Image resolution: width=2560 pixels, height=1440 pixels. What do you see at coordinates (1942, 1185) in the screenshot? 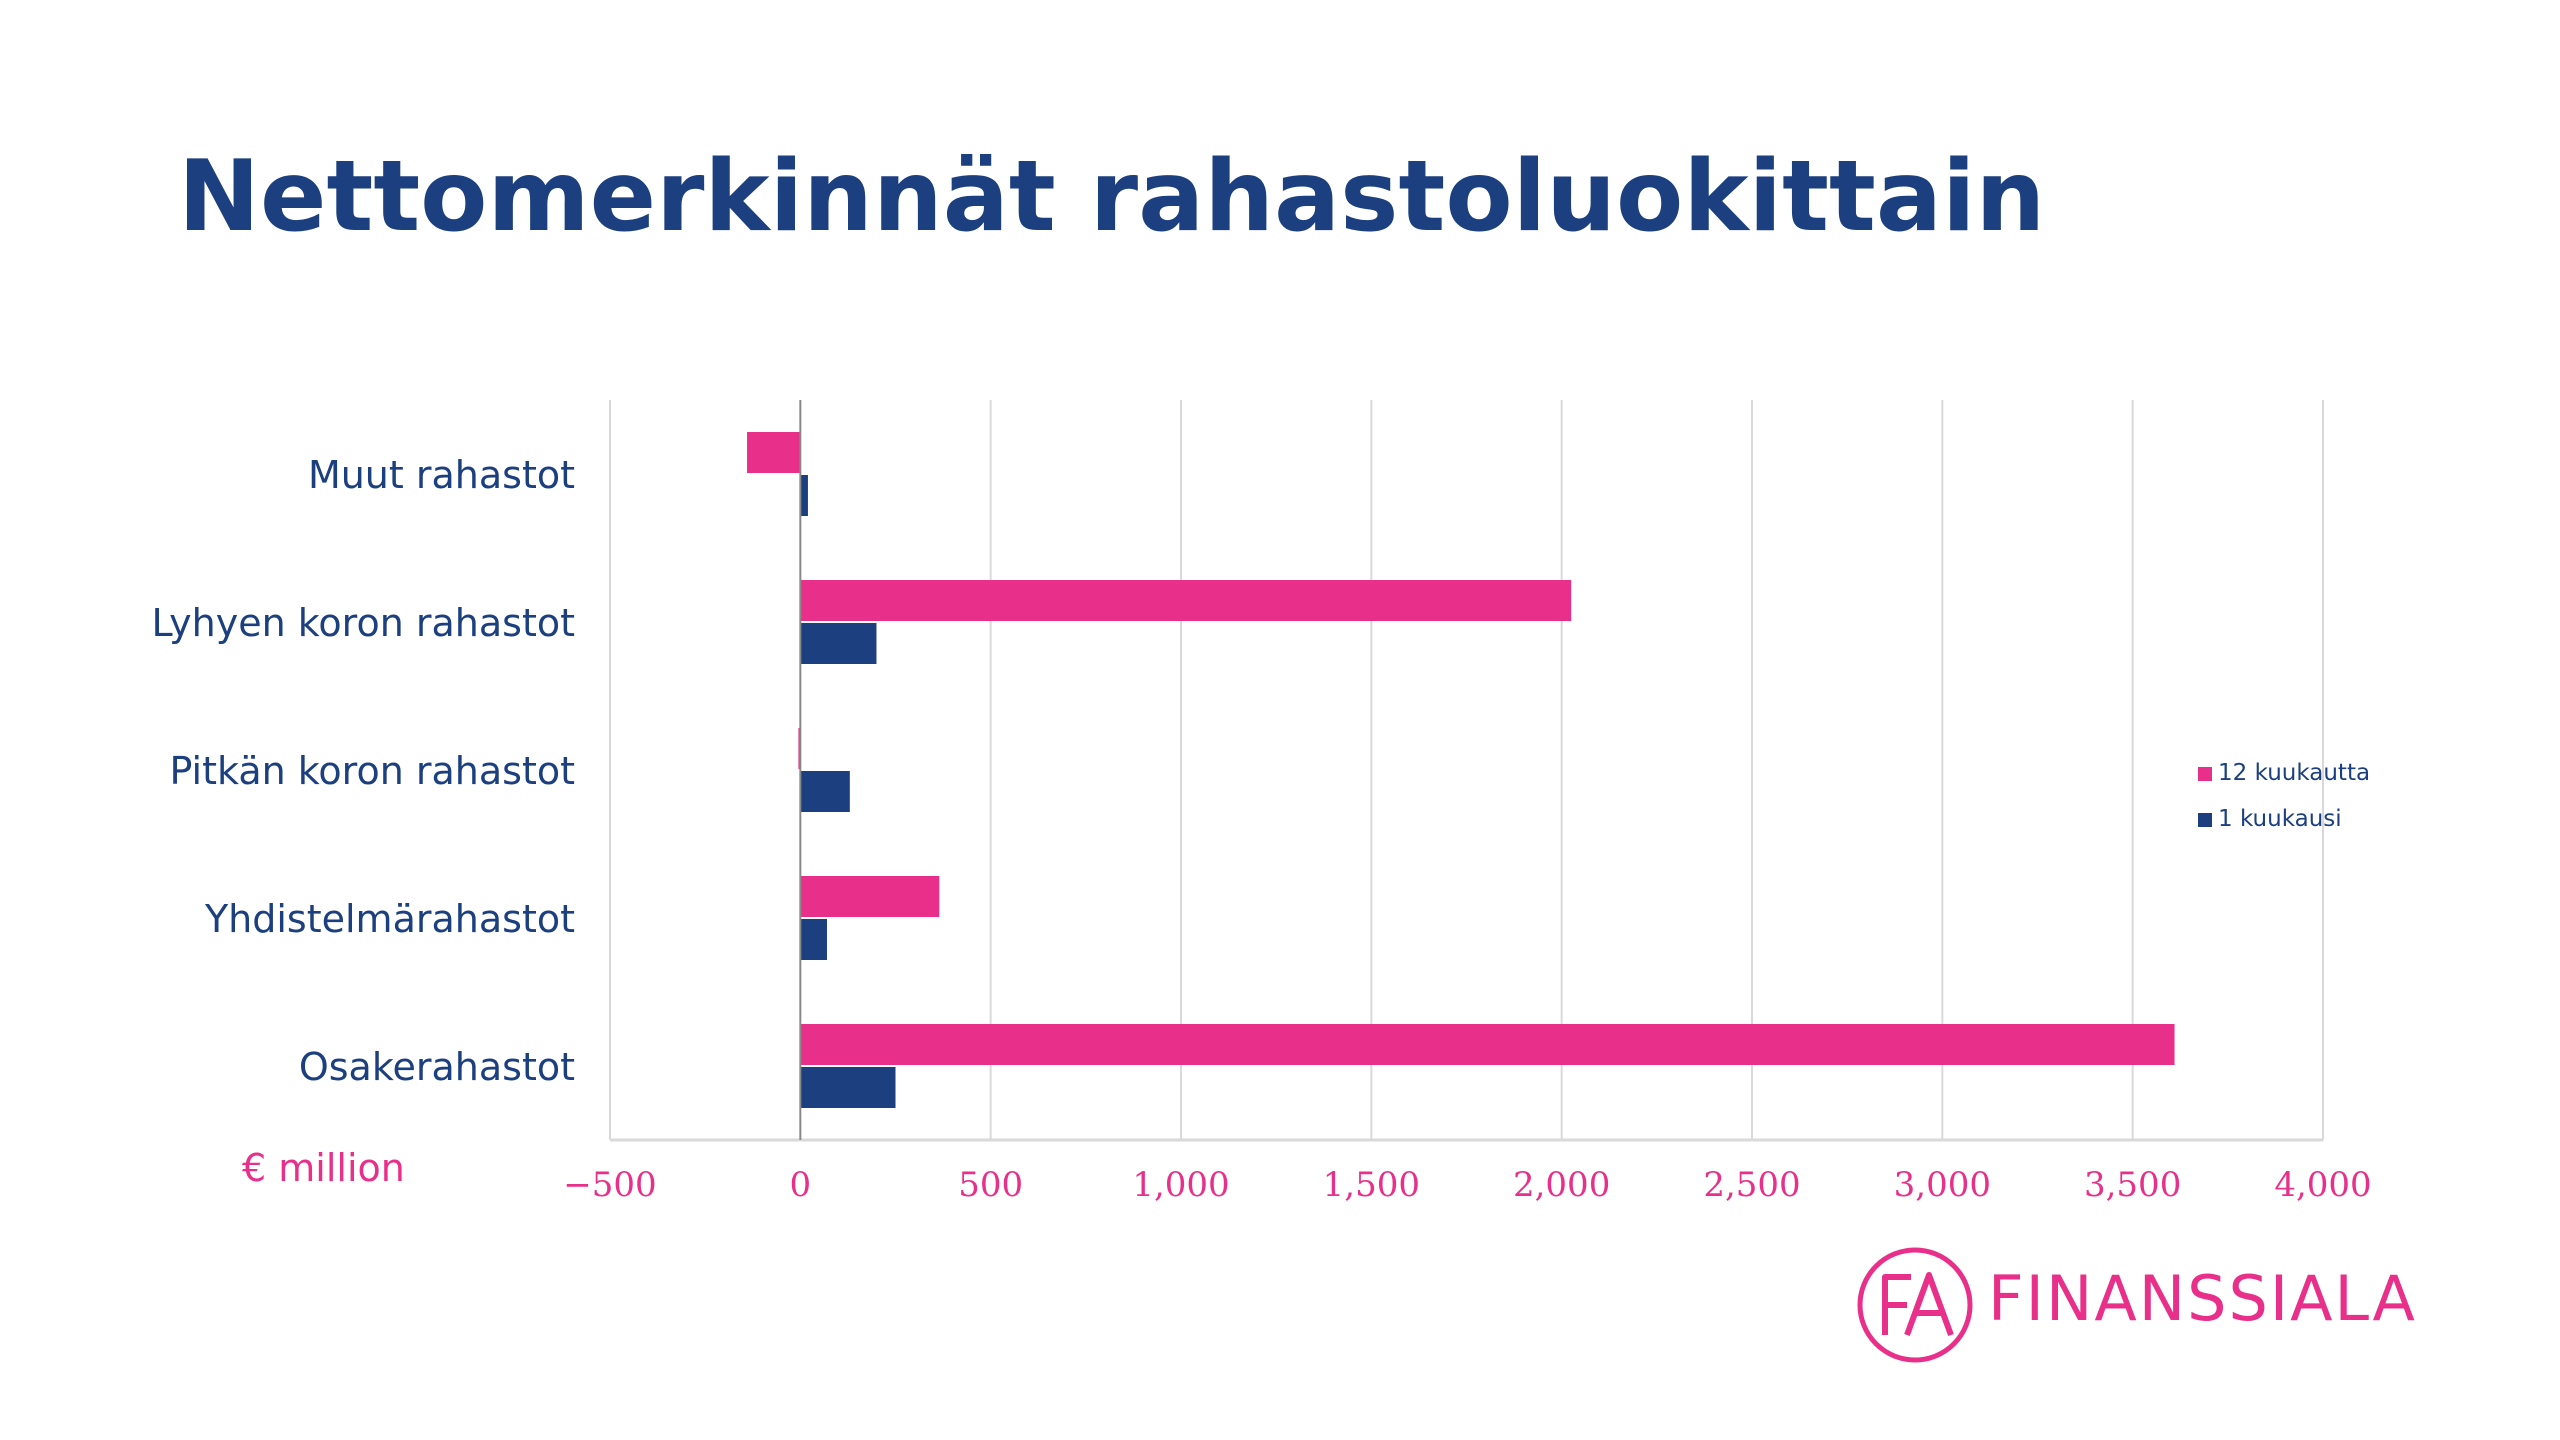
I see `x-tick-label: 3,000` at bounding box center [1942, 1185].